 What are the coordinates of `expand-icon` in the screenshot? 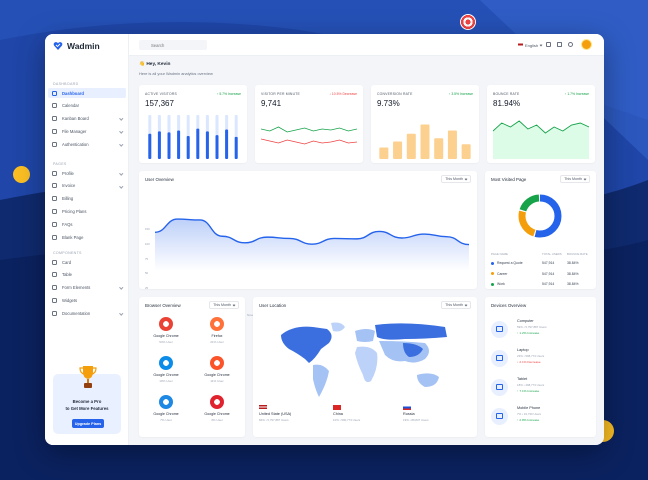 It's located at (559, 44).